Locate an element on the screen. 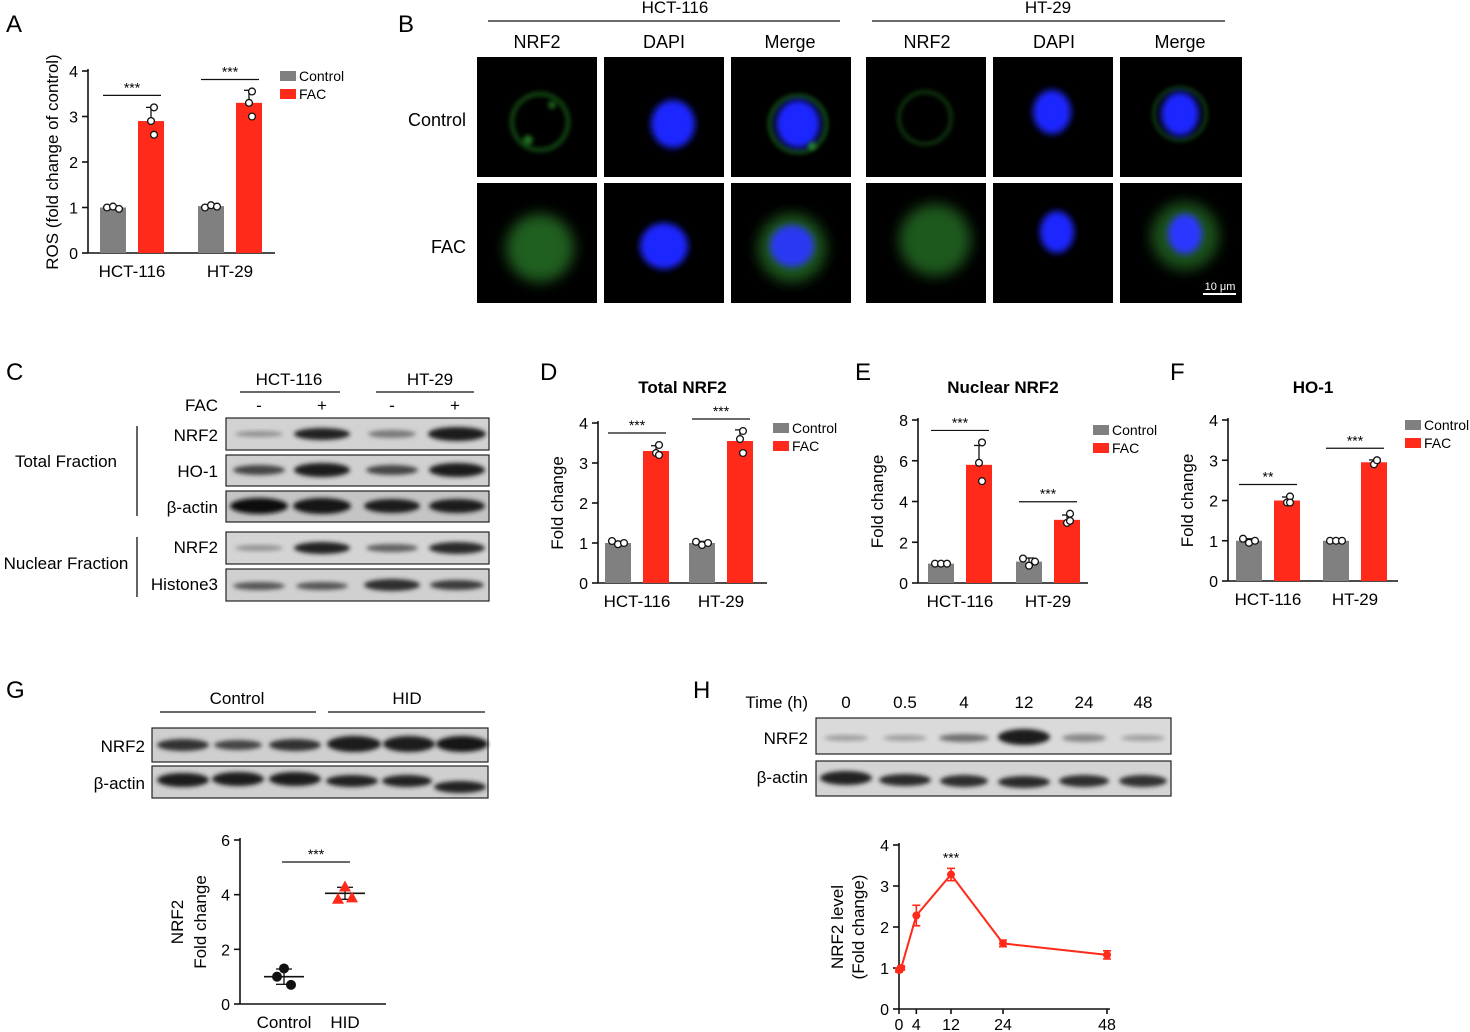  y-axis-label: ROS (fold change of control) is located at coordinates (52, 161).